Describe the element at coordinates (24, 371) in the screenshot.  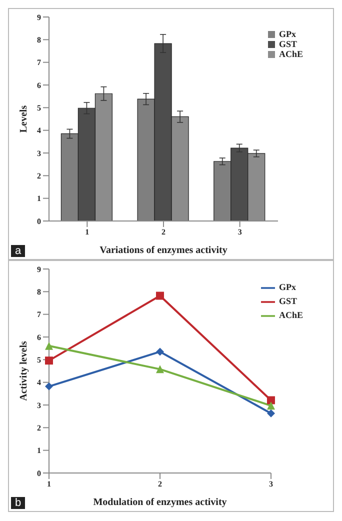
I see `y-axis-title: Activity levels` at that location.